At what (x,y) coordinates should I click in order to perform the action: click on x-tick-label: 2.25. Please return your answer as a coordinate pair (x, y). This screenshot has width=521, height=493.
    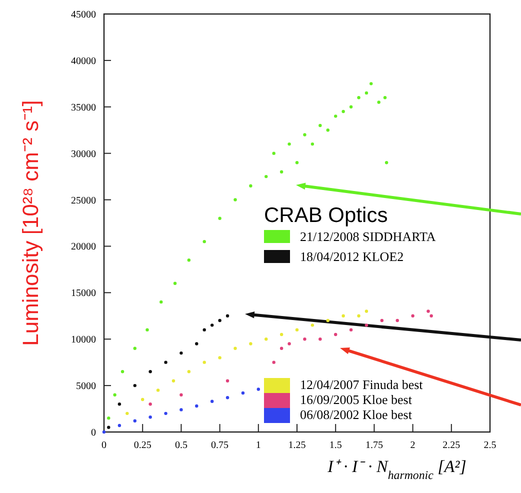
    Looking at the image, I should click on (451, 445).